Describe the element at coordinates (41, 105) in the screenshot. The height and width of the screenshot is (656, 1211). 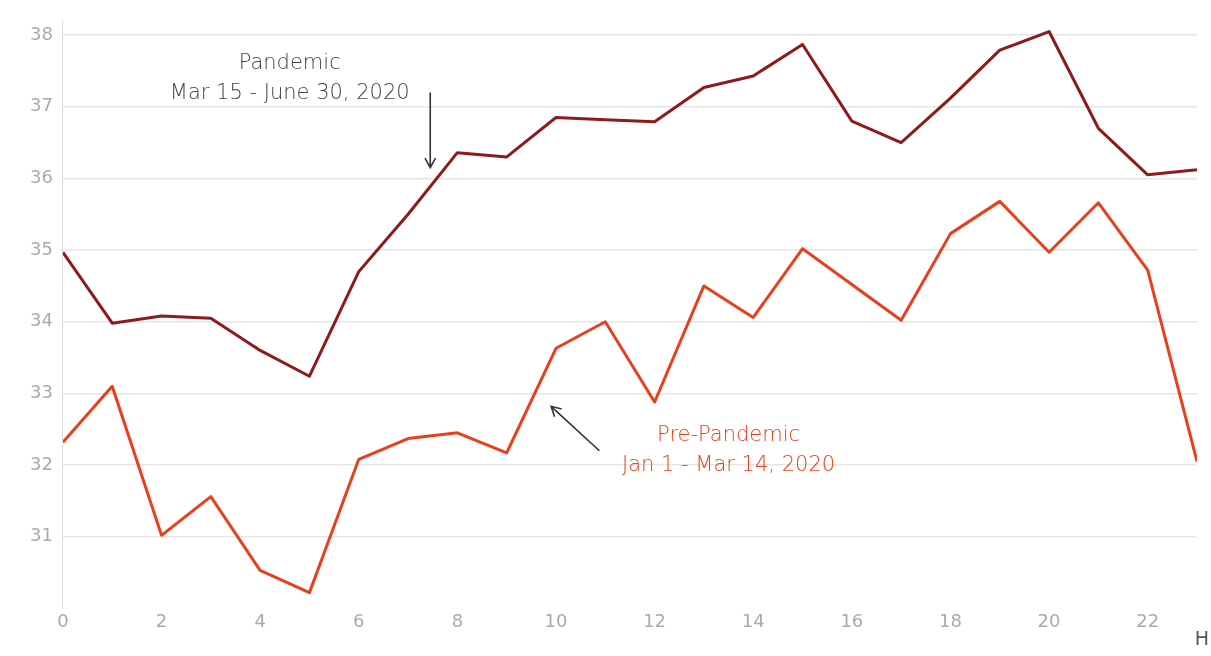
I see `y-tick-label: 37` at that location.